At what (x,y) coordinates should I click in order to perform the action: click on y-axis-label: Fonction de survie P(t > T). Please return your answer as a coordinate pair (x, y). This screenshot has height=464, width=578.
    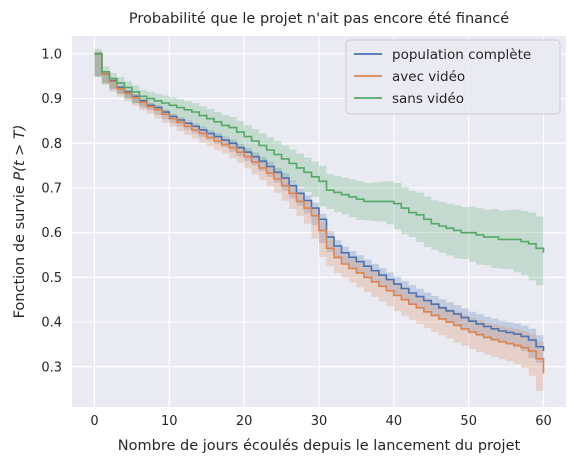
    Looking at the image, I should click on (20, 222).